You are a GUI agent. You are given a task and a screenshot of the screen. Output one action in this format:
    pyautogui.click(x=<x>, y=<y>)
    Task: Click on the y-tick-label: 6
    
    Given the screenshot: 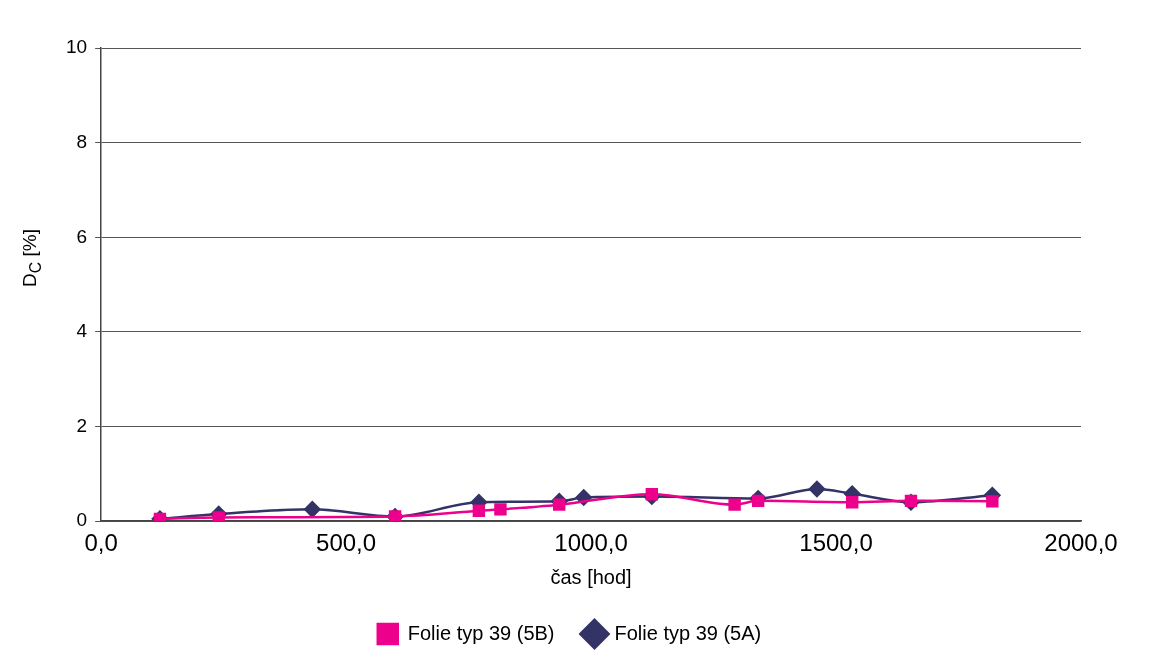 What is the action you would take?
    pyautogui.click(x=82, y=236)
    